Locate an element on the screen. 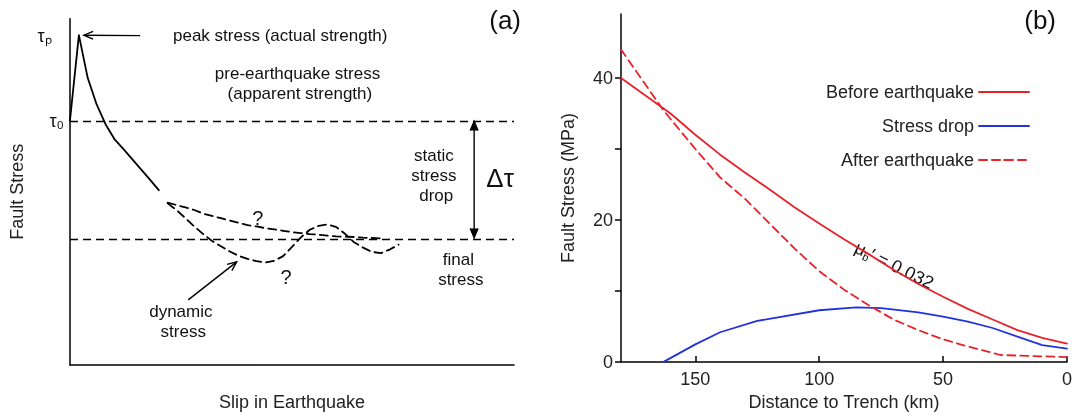 The image size is (1075, 416). annotation: peak stress (actual strength) is located at coordinates (280, 36).